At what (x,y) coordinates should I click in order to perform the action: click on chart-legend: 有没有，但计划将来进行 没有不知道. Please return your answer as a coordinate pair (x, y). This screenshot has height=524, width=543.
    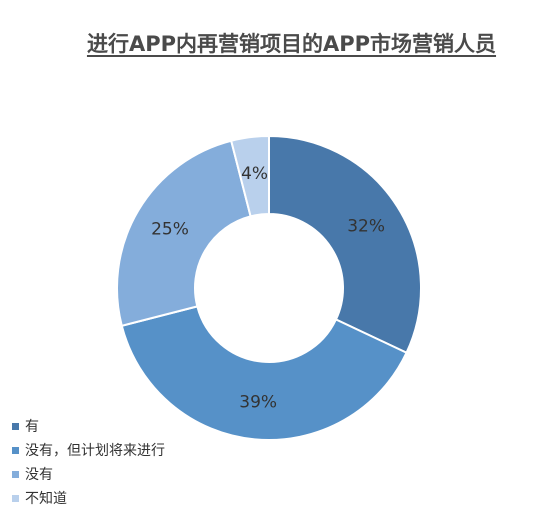
    Looking at the image, I should click on (88, 462).